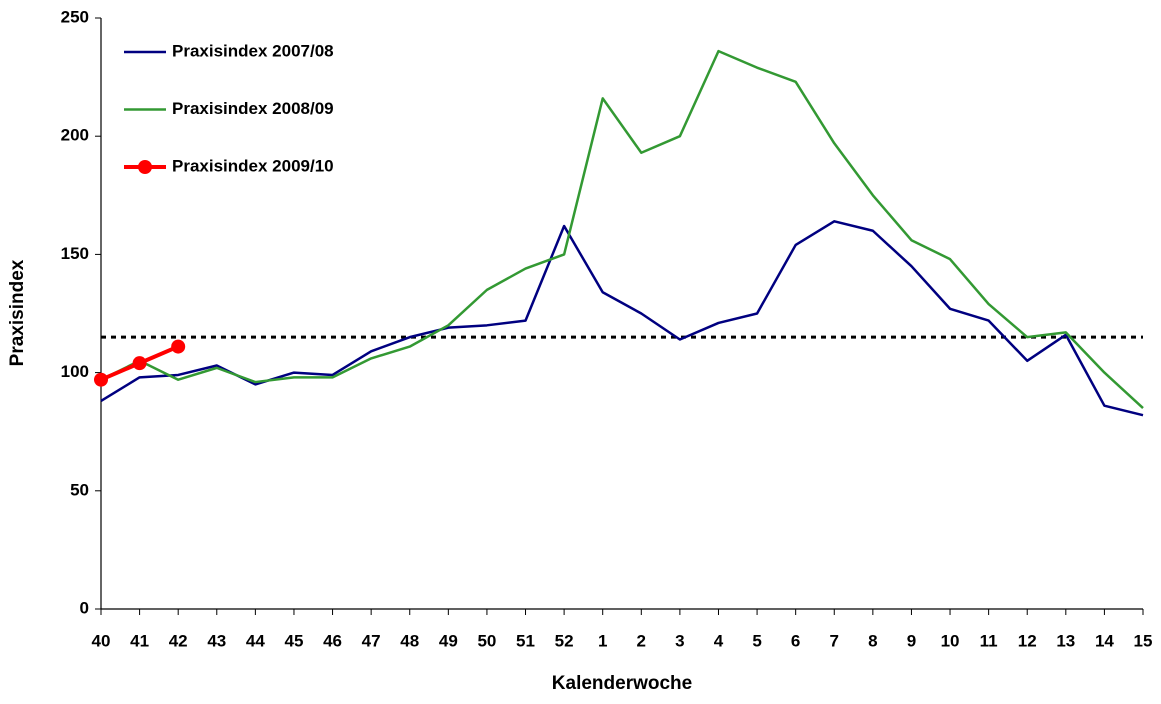  I want to click on x-tick-label: 47, so click(371, 640).